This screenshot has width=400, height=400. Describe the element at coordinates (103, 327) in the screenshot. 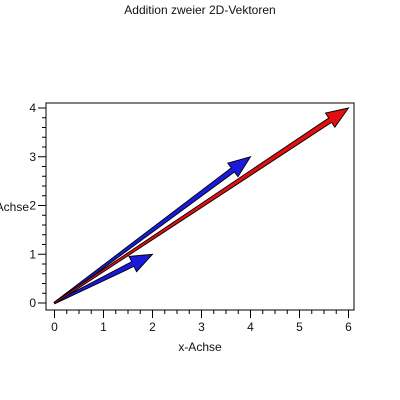

I see `x-tick-label: 1` at that location.